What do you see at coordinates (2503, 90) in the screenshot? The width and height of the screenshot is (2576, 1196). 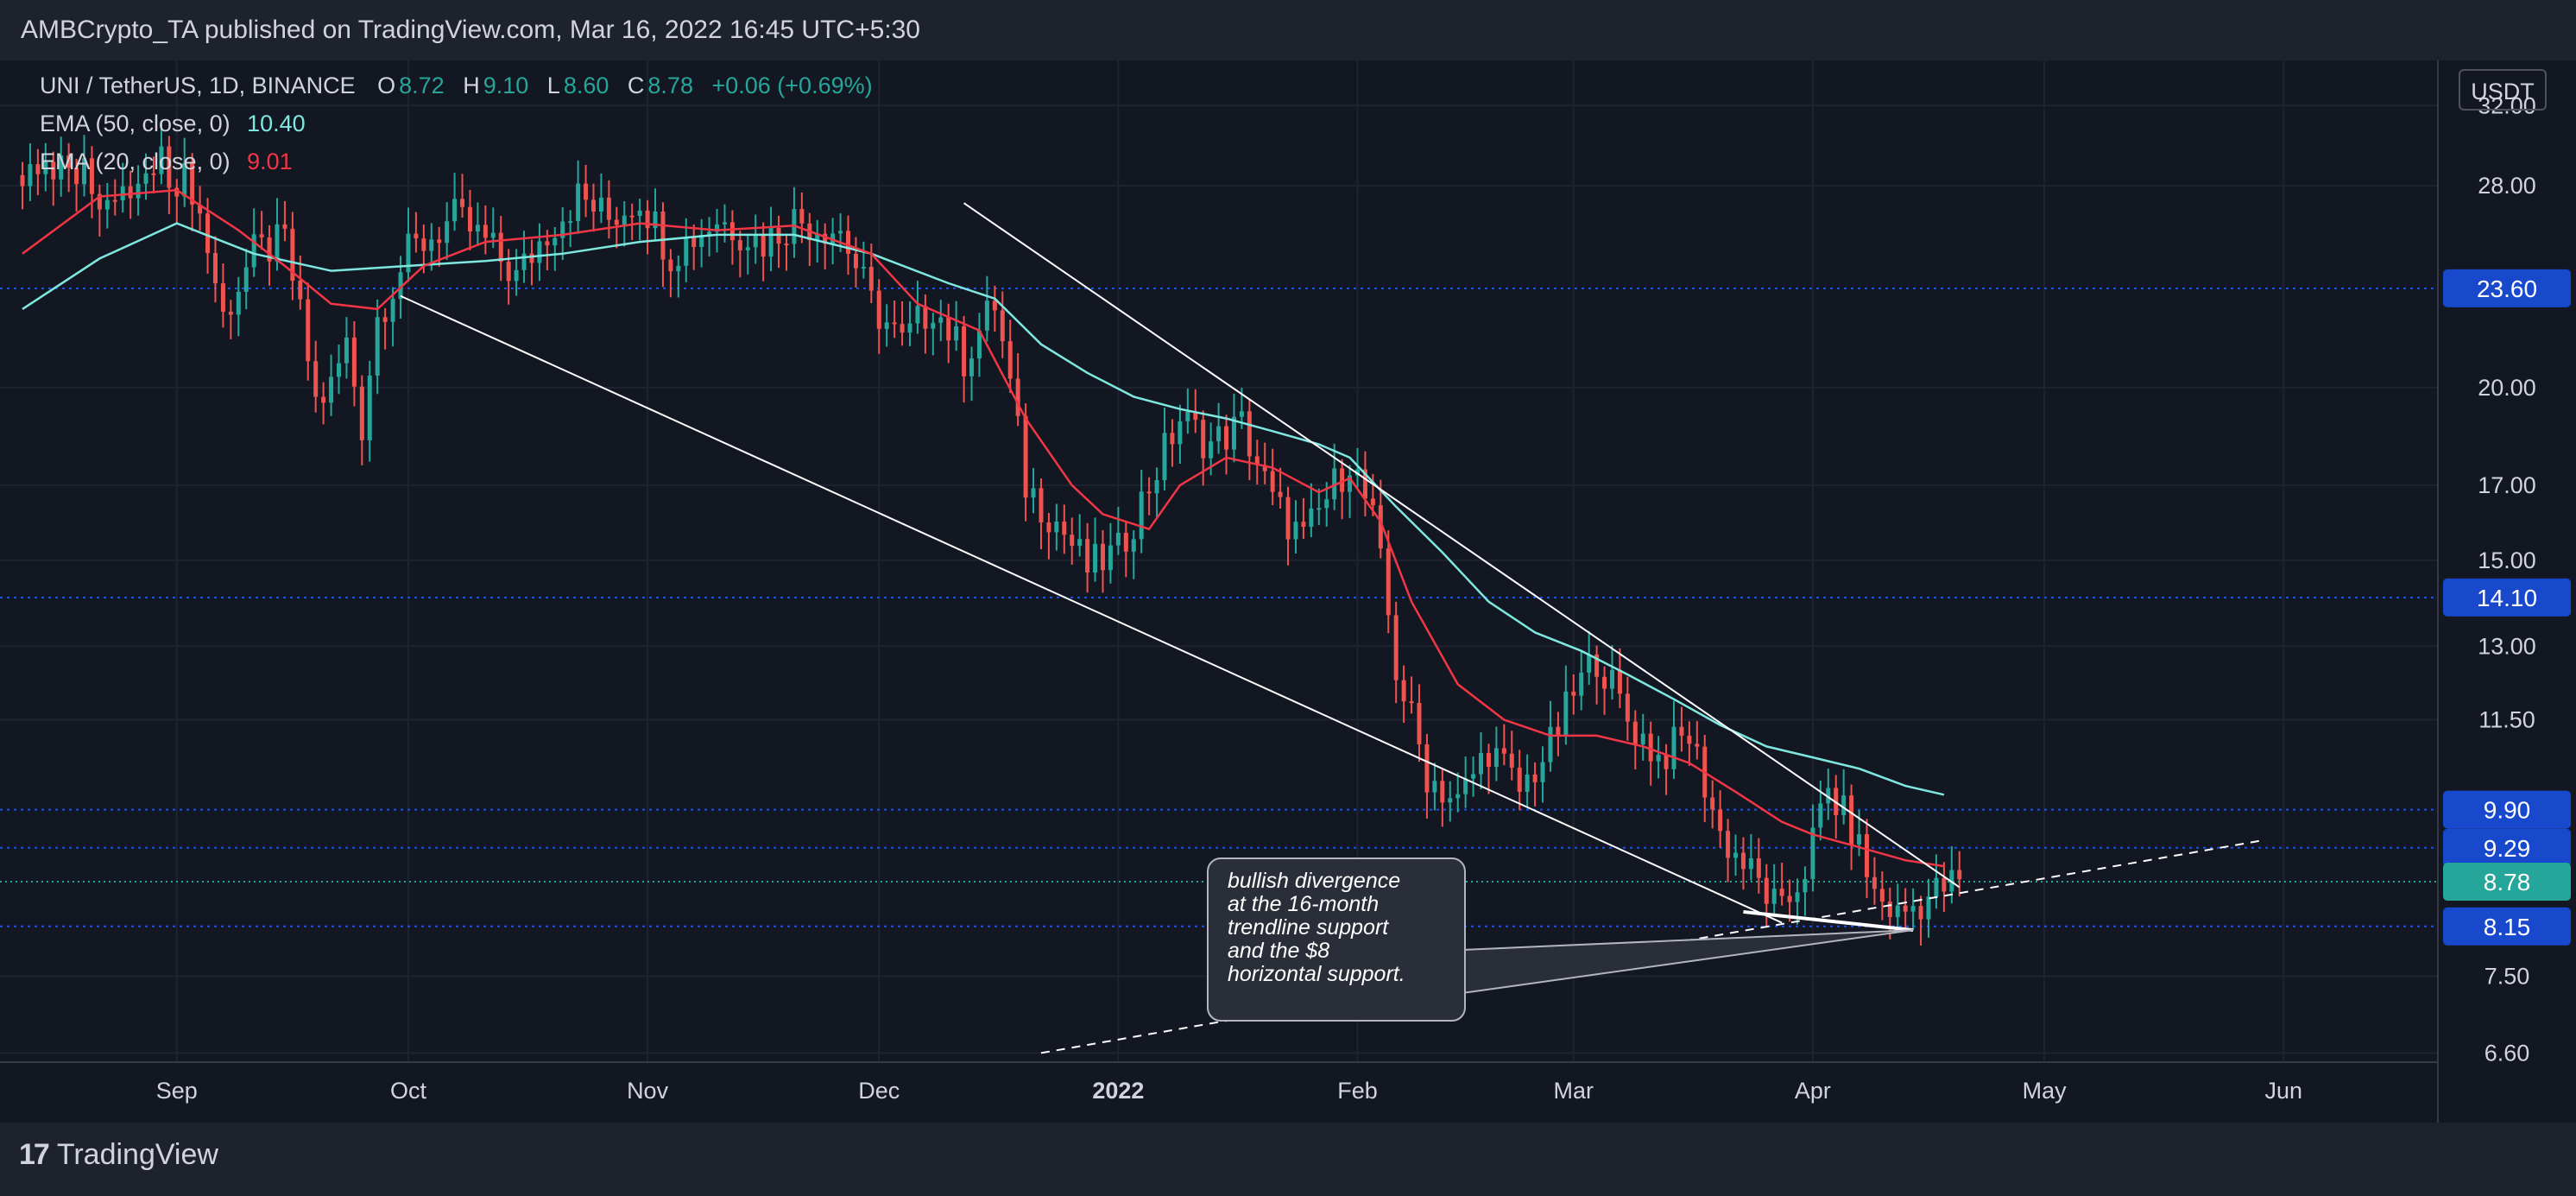 I see `currency-button: USDT` at bounding box center [2503, 90].